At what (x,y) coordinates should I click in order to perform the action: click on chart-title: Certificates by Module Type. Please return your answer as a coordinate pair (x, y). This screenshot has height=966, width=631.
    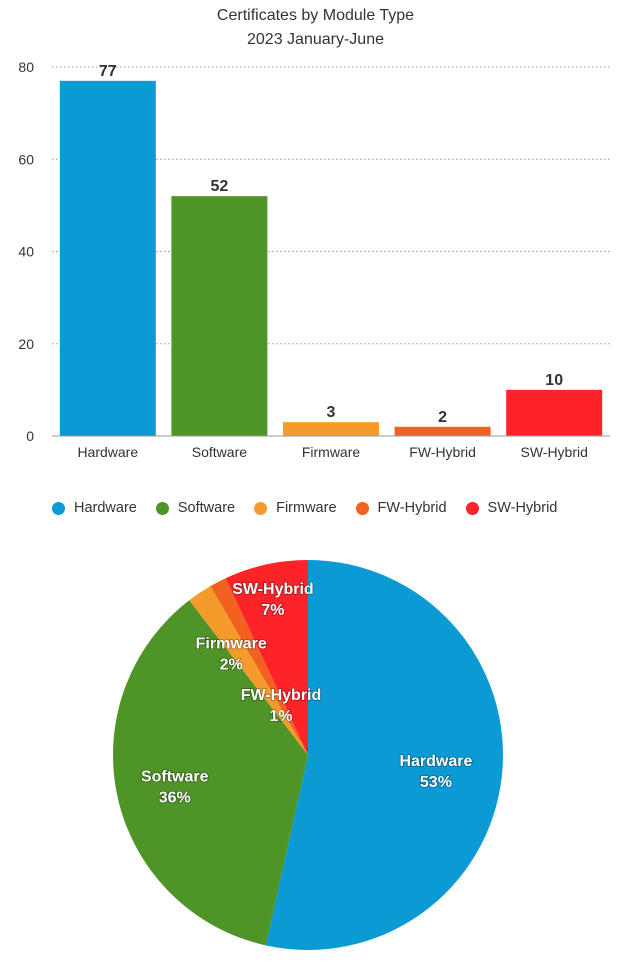
    Looking at the image, I should click on (315, 15).